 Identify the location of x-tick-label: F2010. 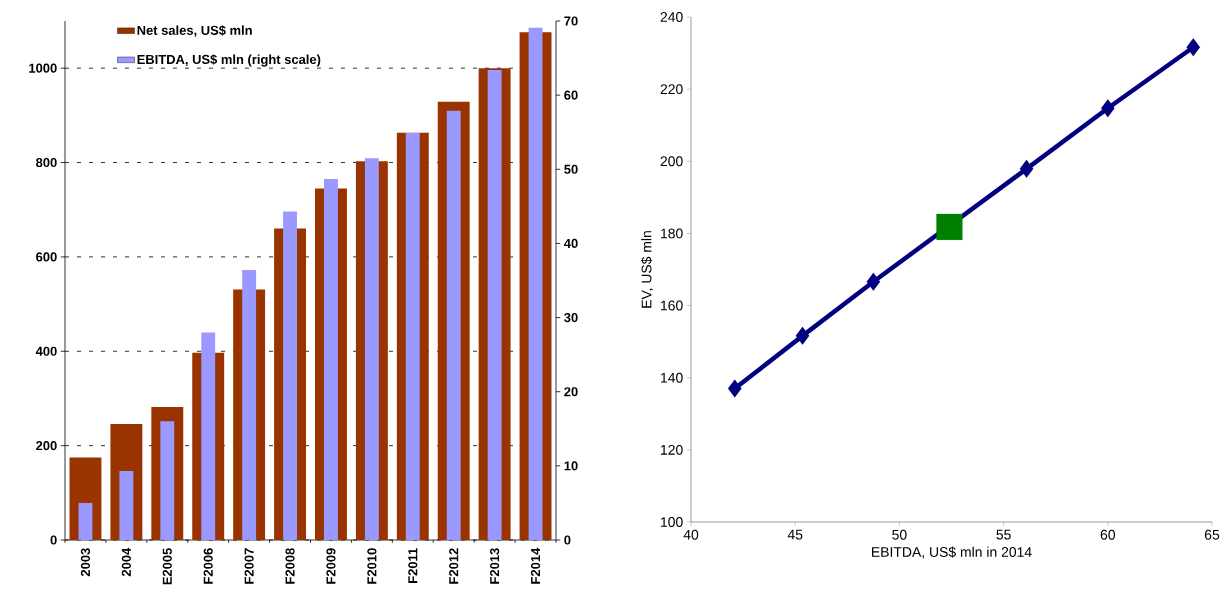
(372, 566).